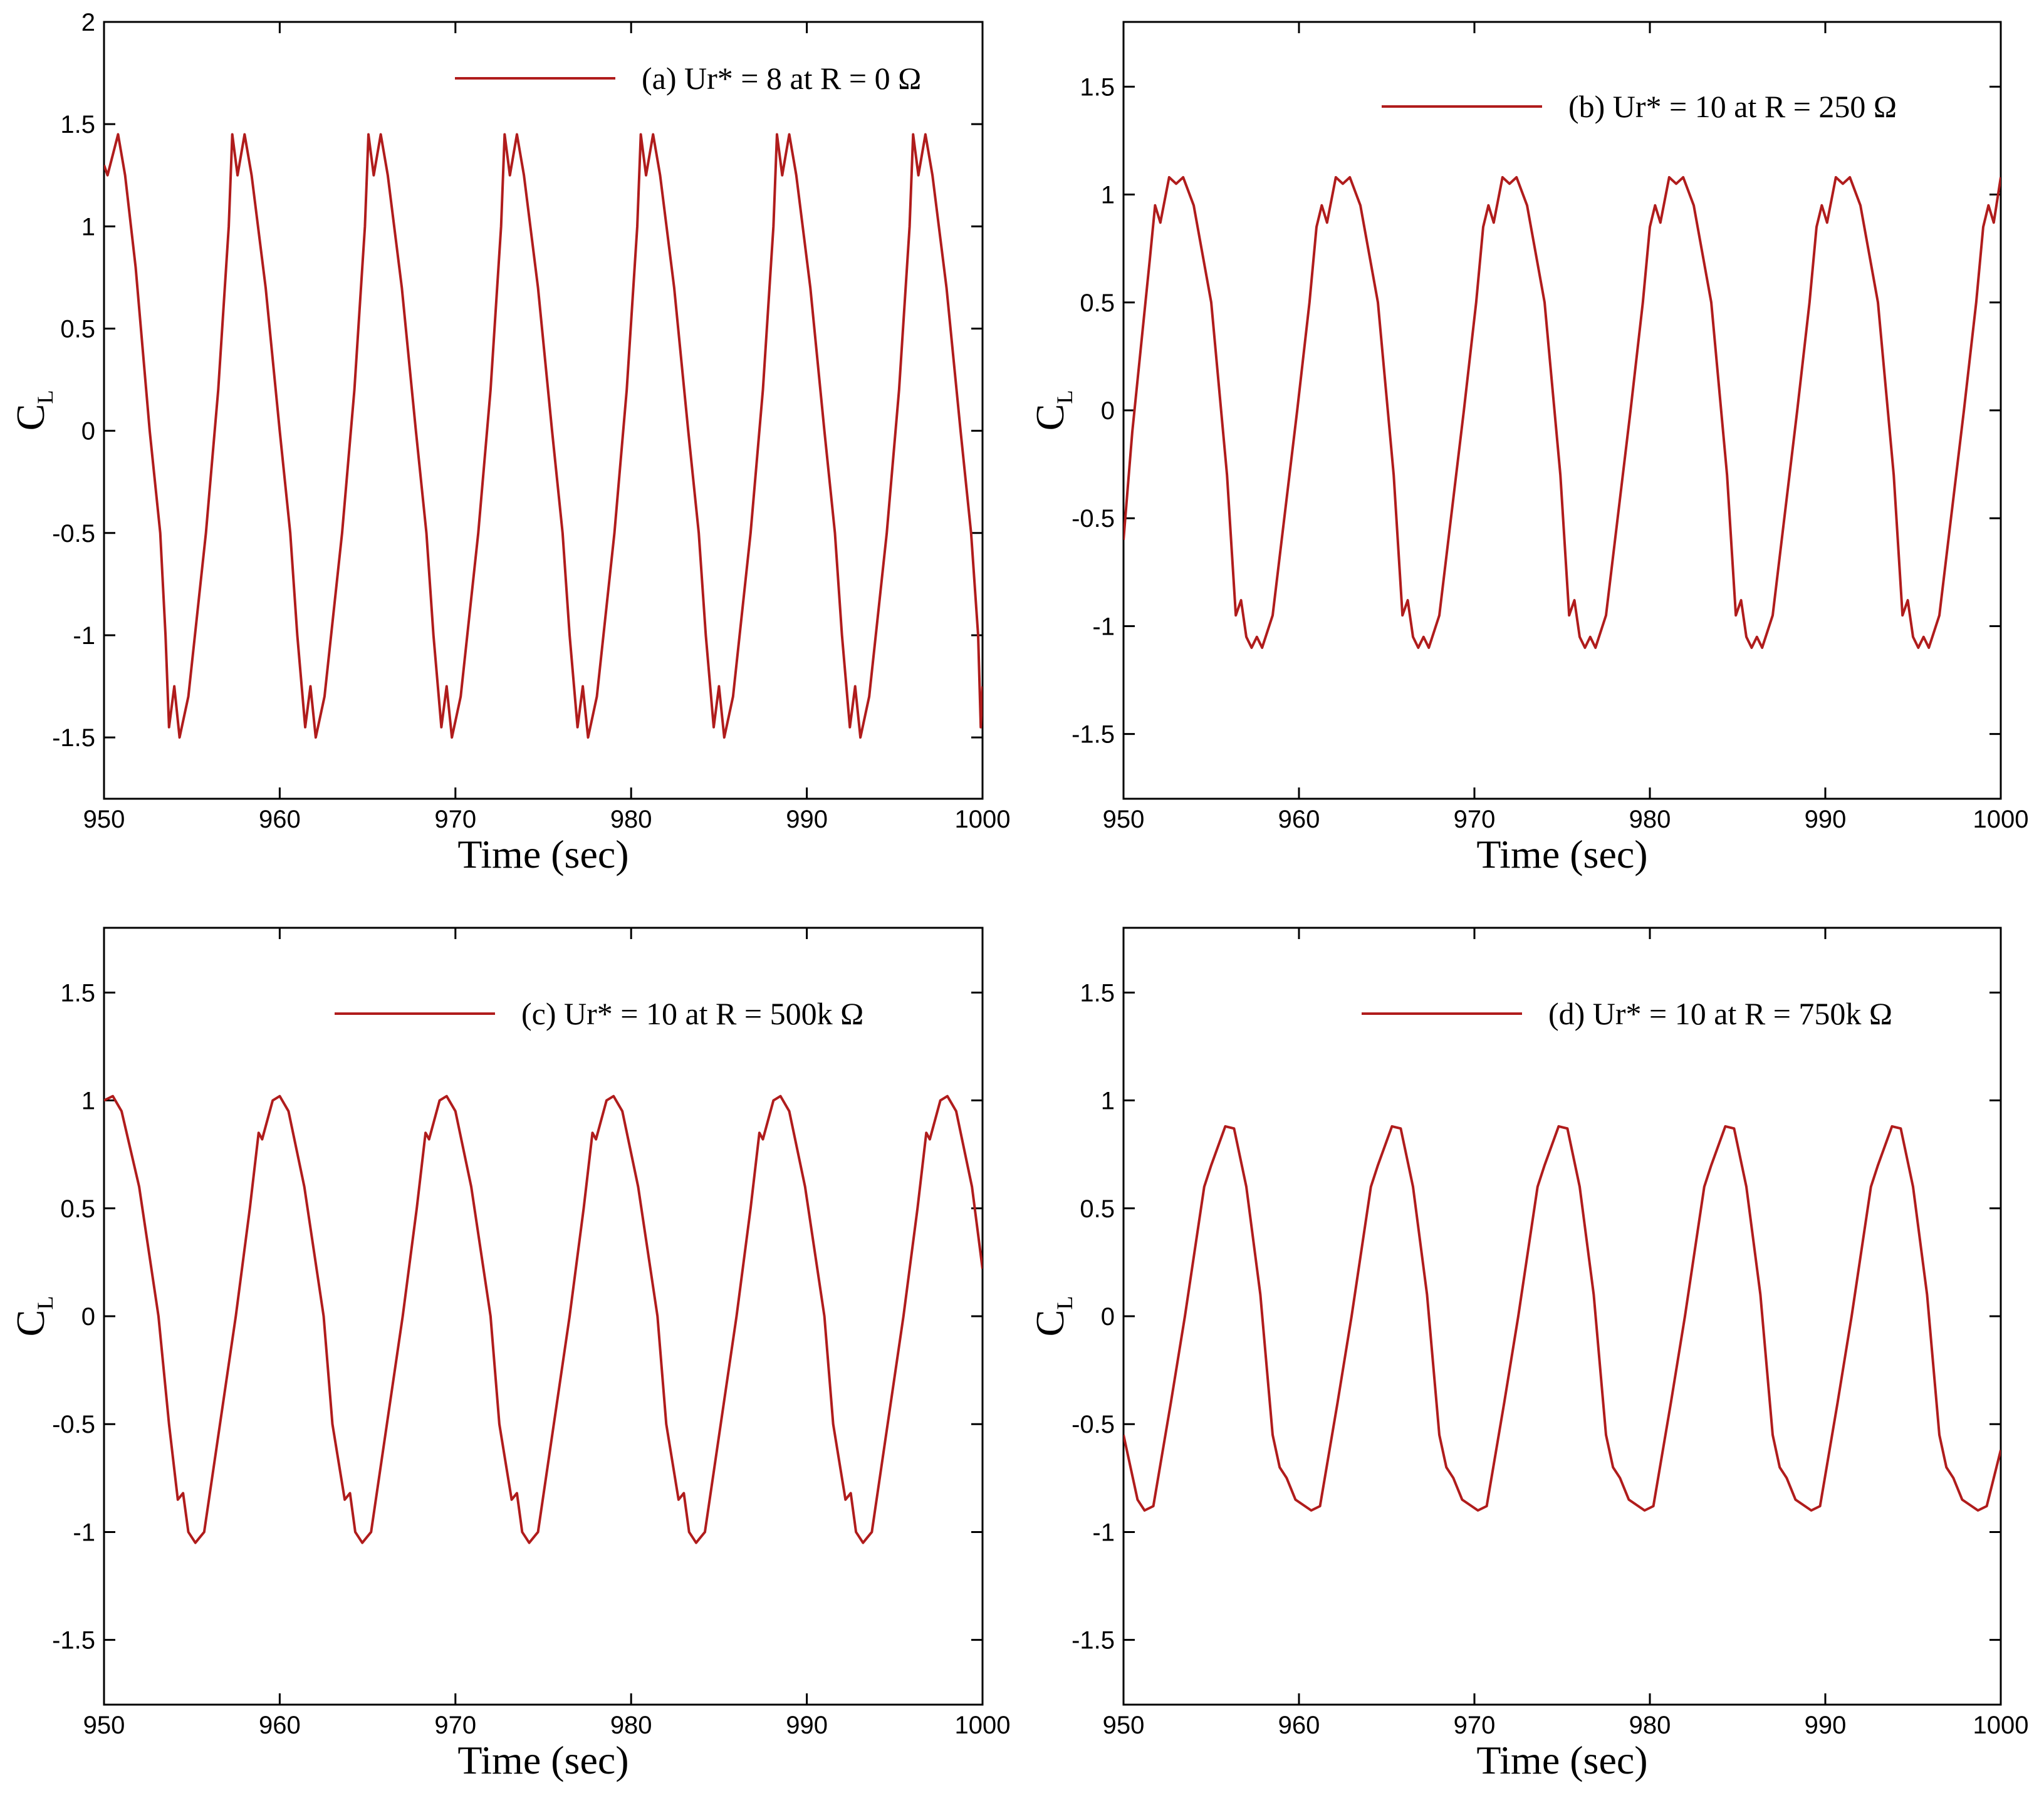 This screenshot has width=2044, height=1803. Describe the element at coordinates (1720, 1013) in the screenshot. I see `legend-label: (d) Ur* = 10 at R = 750k Ω` at that location.